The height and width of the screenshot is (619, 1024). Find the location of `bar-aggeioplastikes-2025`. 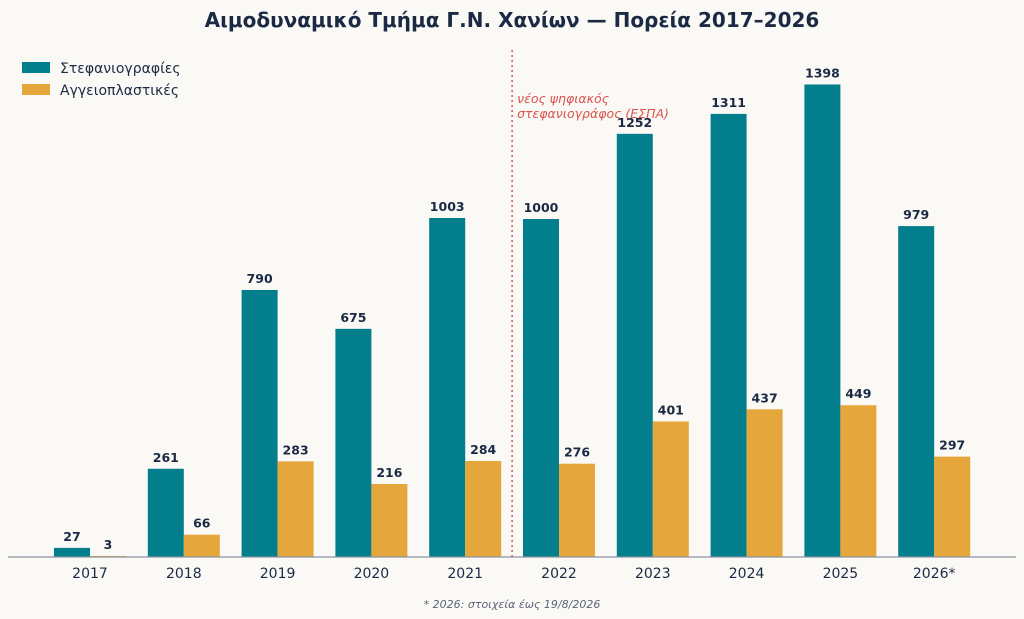

bar-aggeioplastikes-2025 is located at coordinates (858, 481).